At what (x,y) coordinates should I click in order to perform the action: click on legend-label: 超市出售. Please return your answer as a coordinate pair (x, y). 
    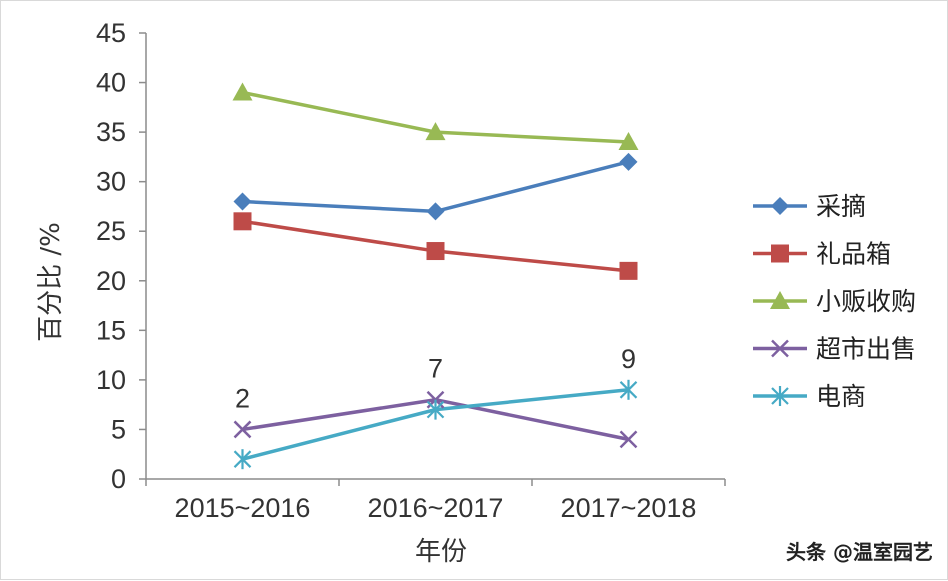
    Looking at the image, I should click on (866, 349).